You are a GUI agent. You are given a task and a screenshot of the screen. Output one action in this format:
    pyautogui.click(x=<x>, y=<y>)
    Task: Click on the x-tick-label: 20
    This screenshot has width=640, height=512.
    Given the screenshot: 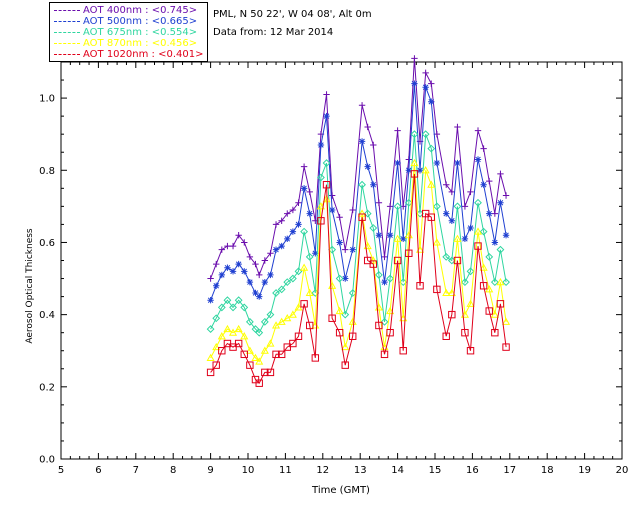 What is the action you would take?
    pyautogui.click(x=622, y=470)
    